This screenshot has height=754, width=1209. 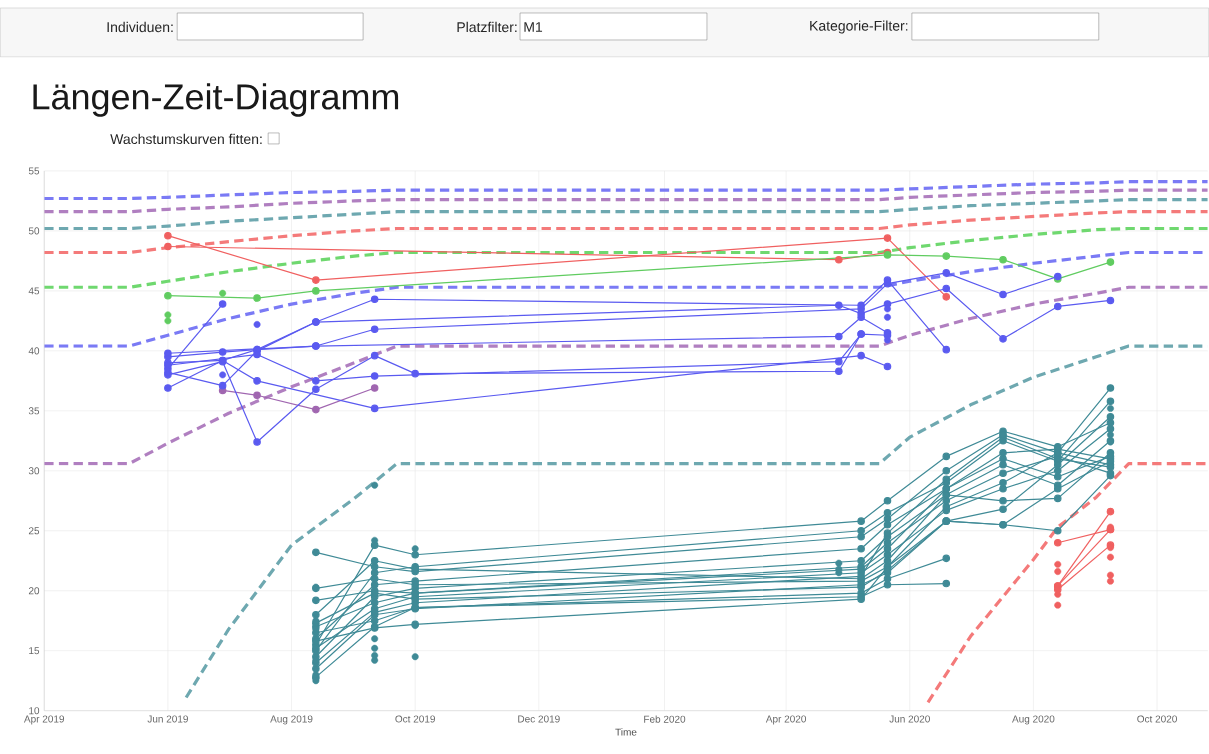 I want to click on x-tick-label: Jun 2020, so click(x=909, y=719).